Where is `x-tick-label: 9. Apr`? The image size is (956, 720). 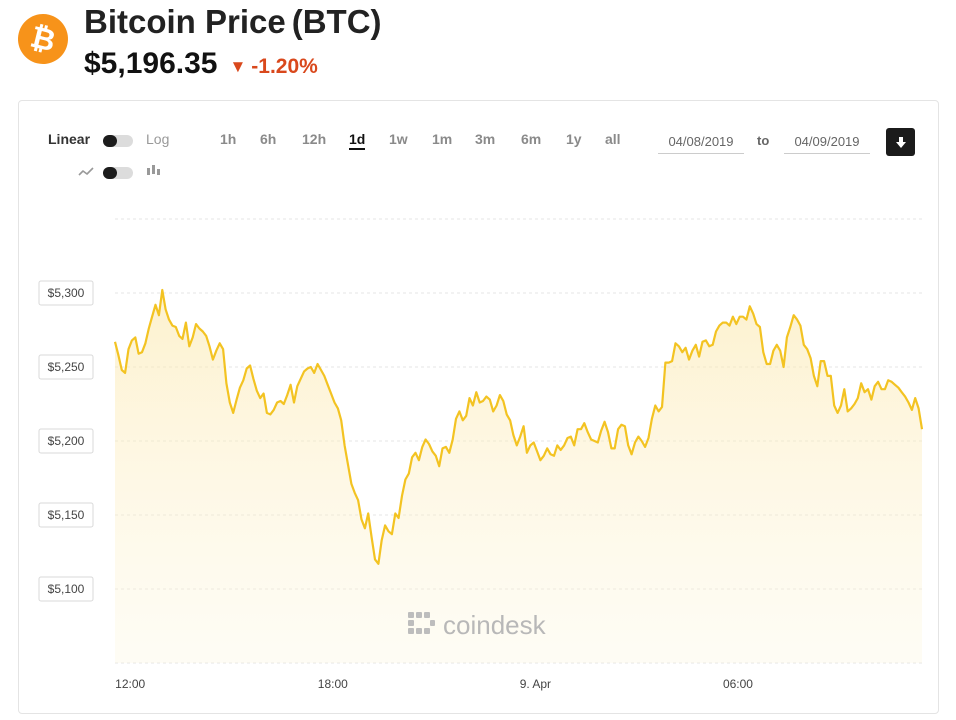
x-tick-label: 9. Apr is located at coordinates (535, 684).